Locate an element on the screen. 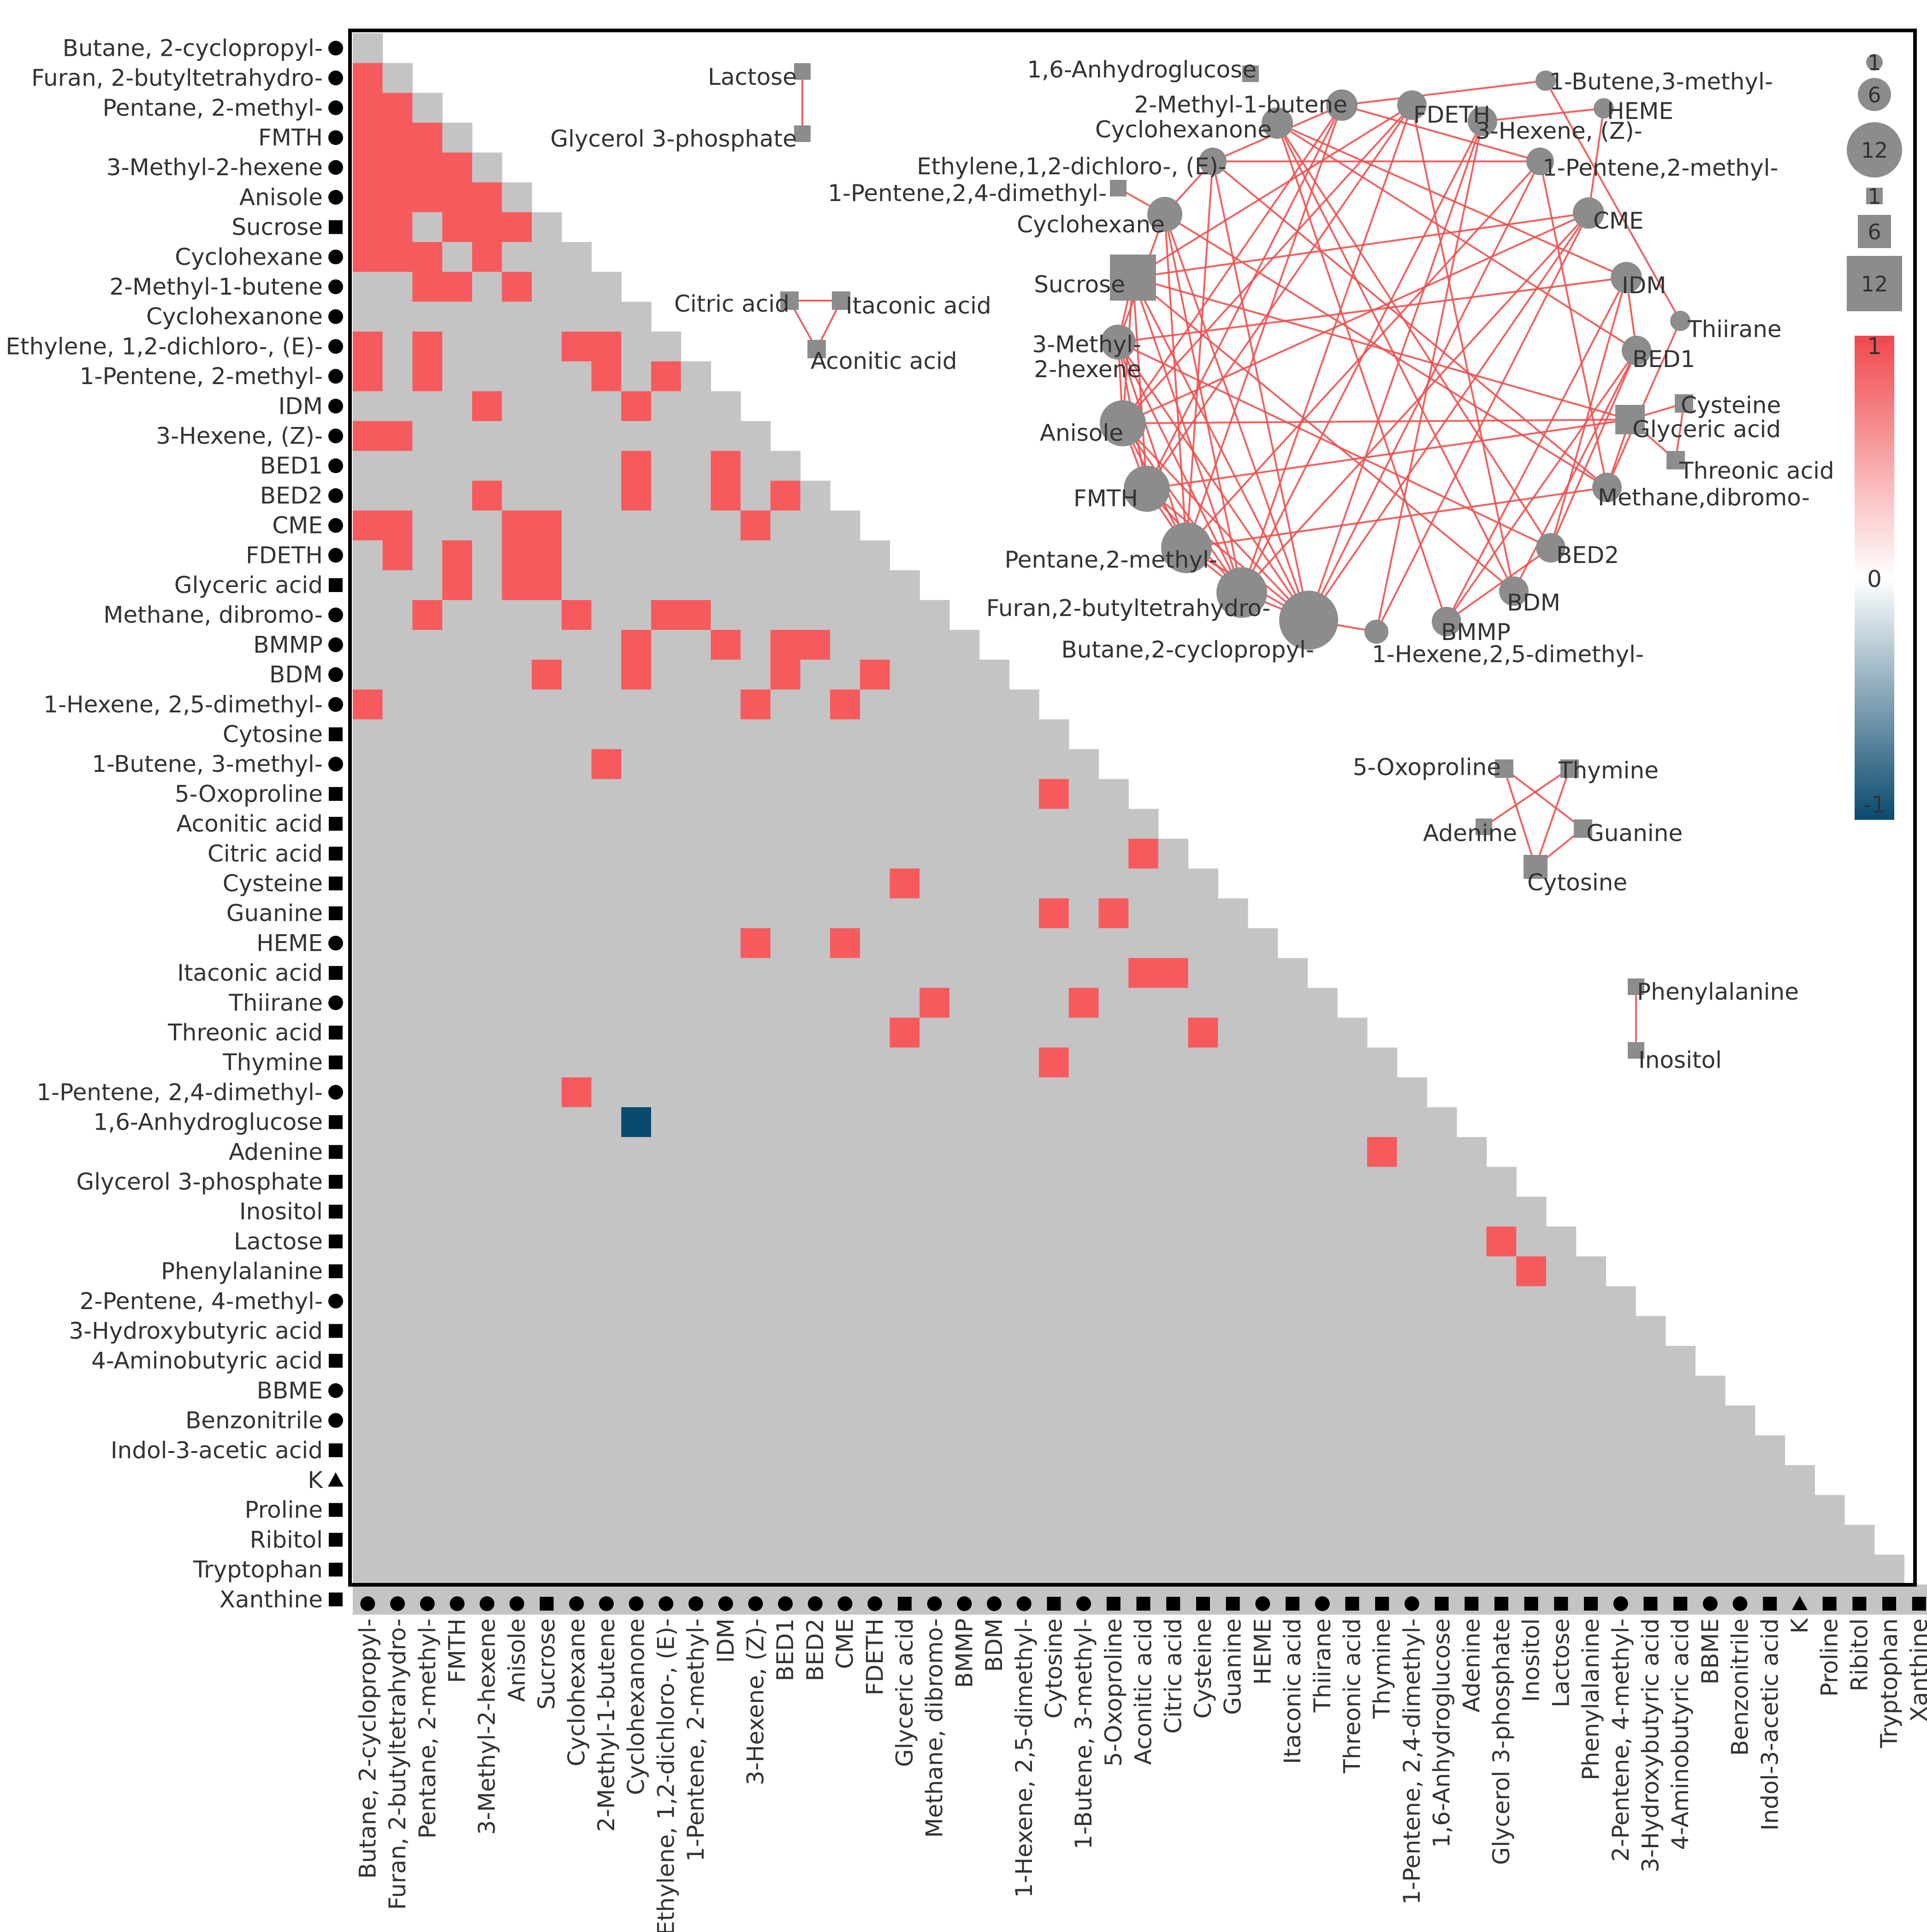 This screenshot has width=1927, height=1932. network-node-inositol is located at coordinates (1636, 1050).